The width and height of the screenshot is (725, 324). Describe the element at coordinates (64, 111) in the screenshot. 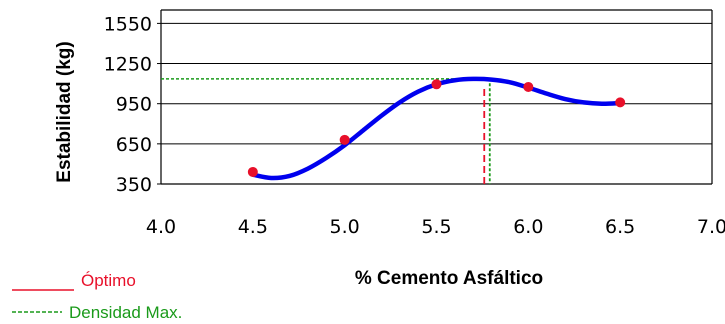

I see `y-axis-title: Estabilidad (kg)` at that location.